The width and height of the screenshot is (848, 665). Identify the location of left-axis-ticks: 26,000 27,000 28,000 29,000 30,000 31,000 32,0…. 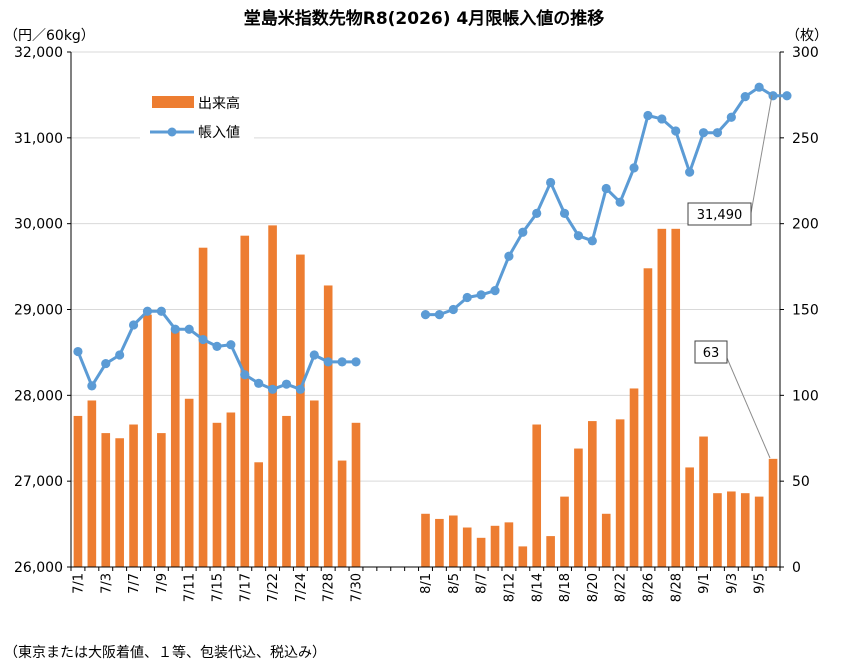
(38, 310).